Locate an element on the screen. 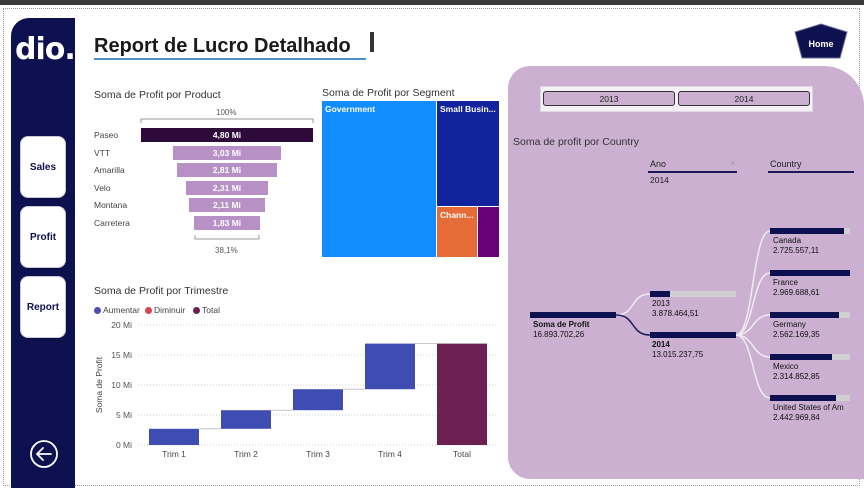  home-button: Home is located at coordinates (821, 41).